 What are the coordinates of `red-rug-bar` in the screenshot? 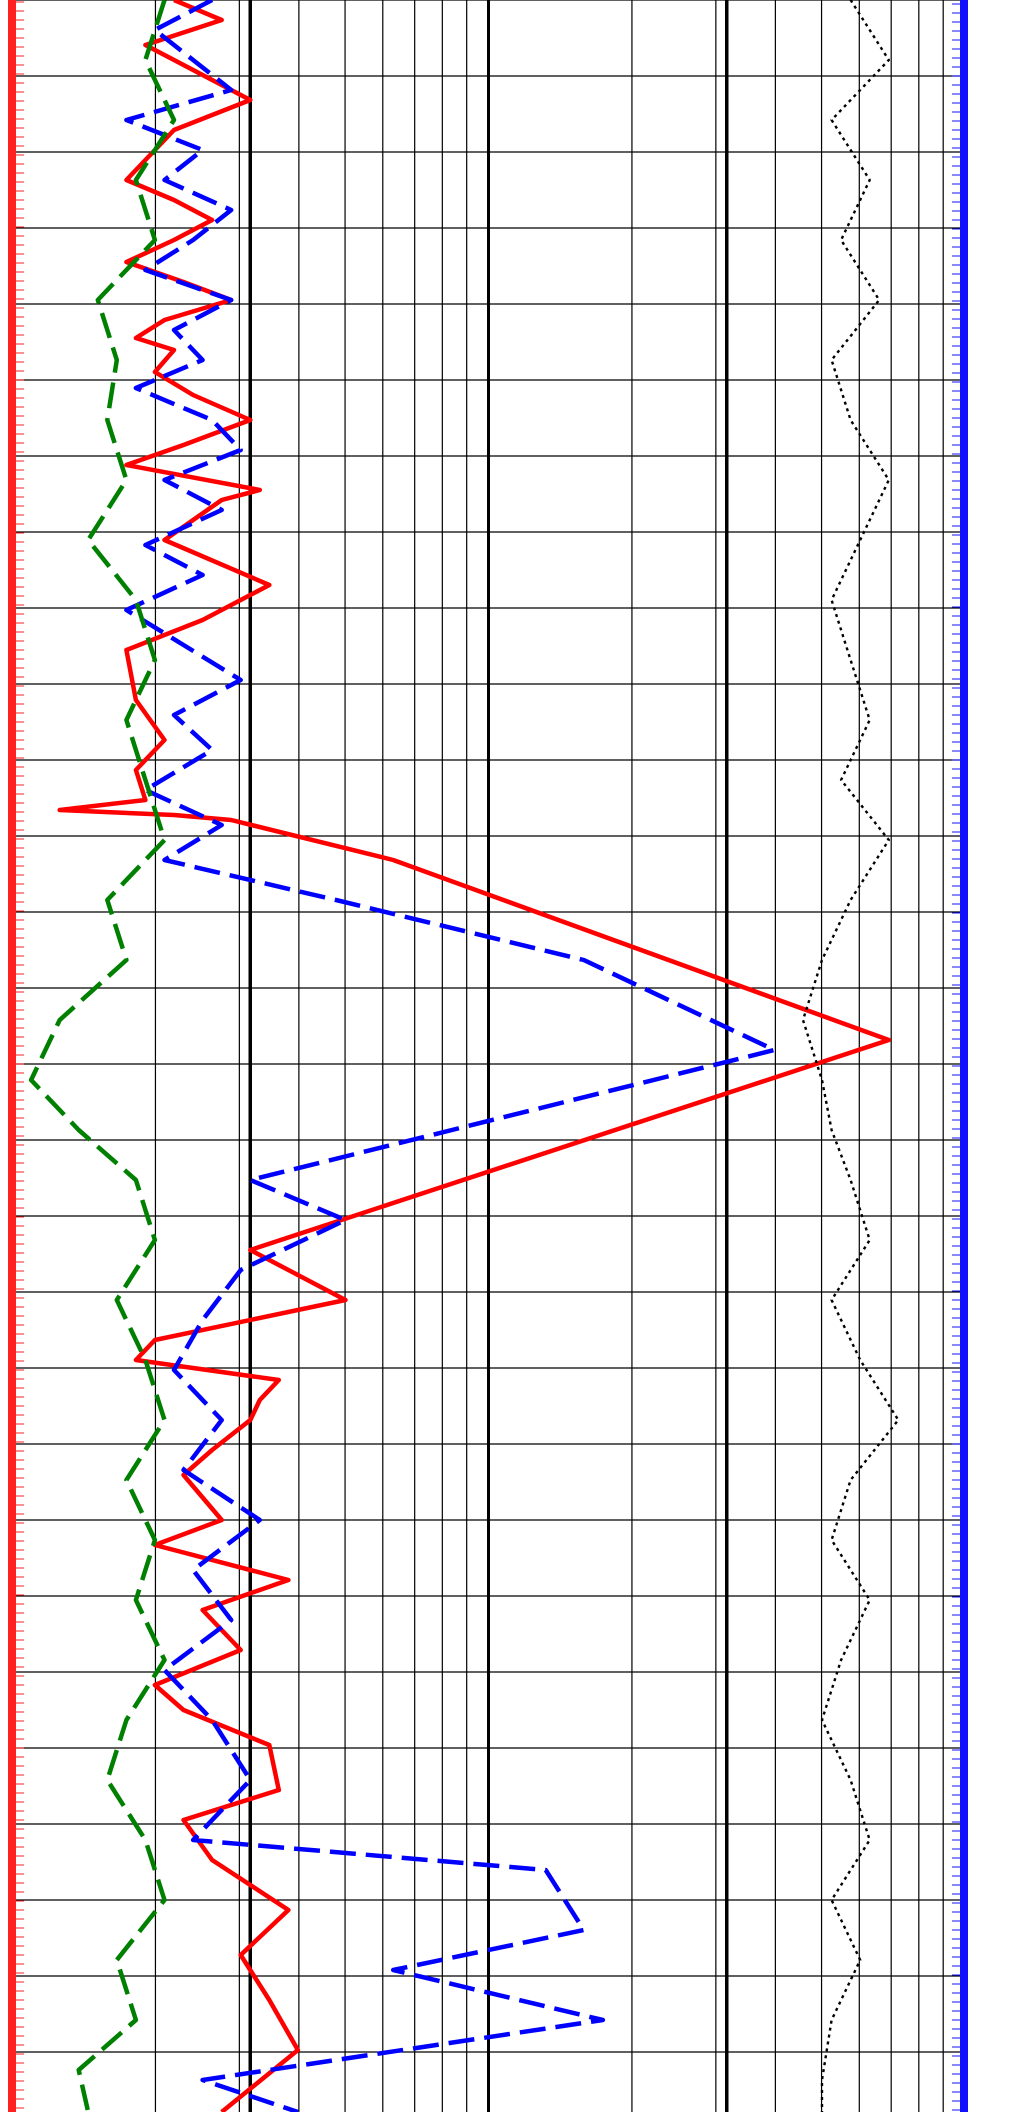 It's located at (12, 1056).